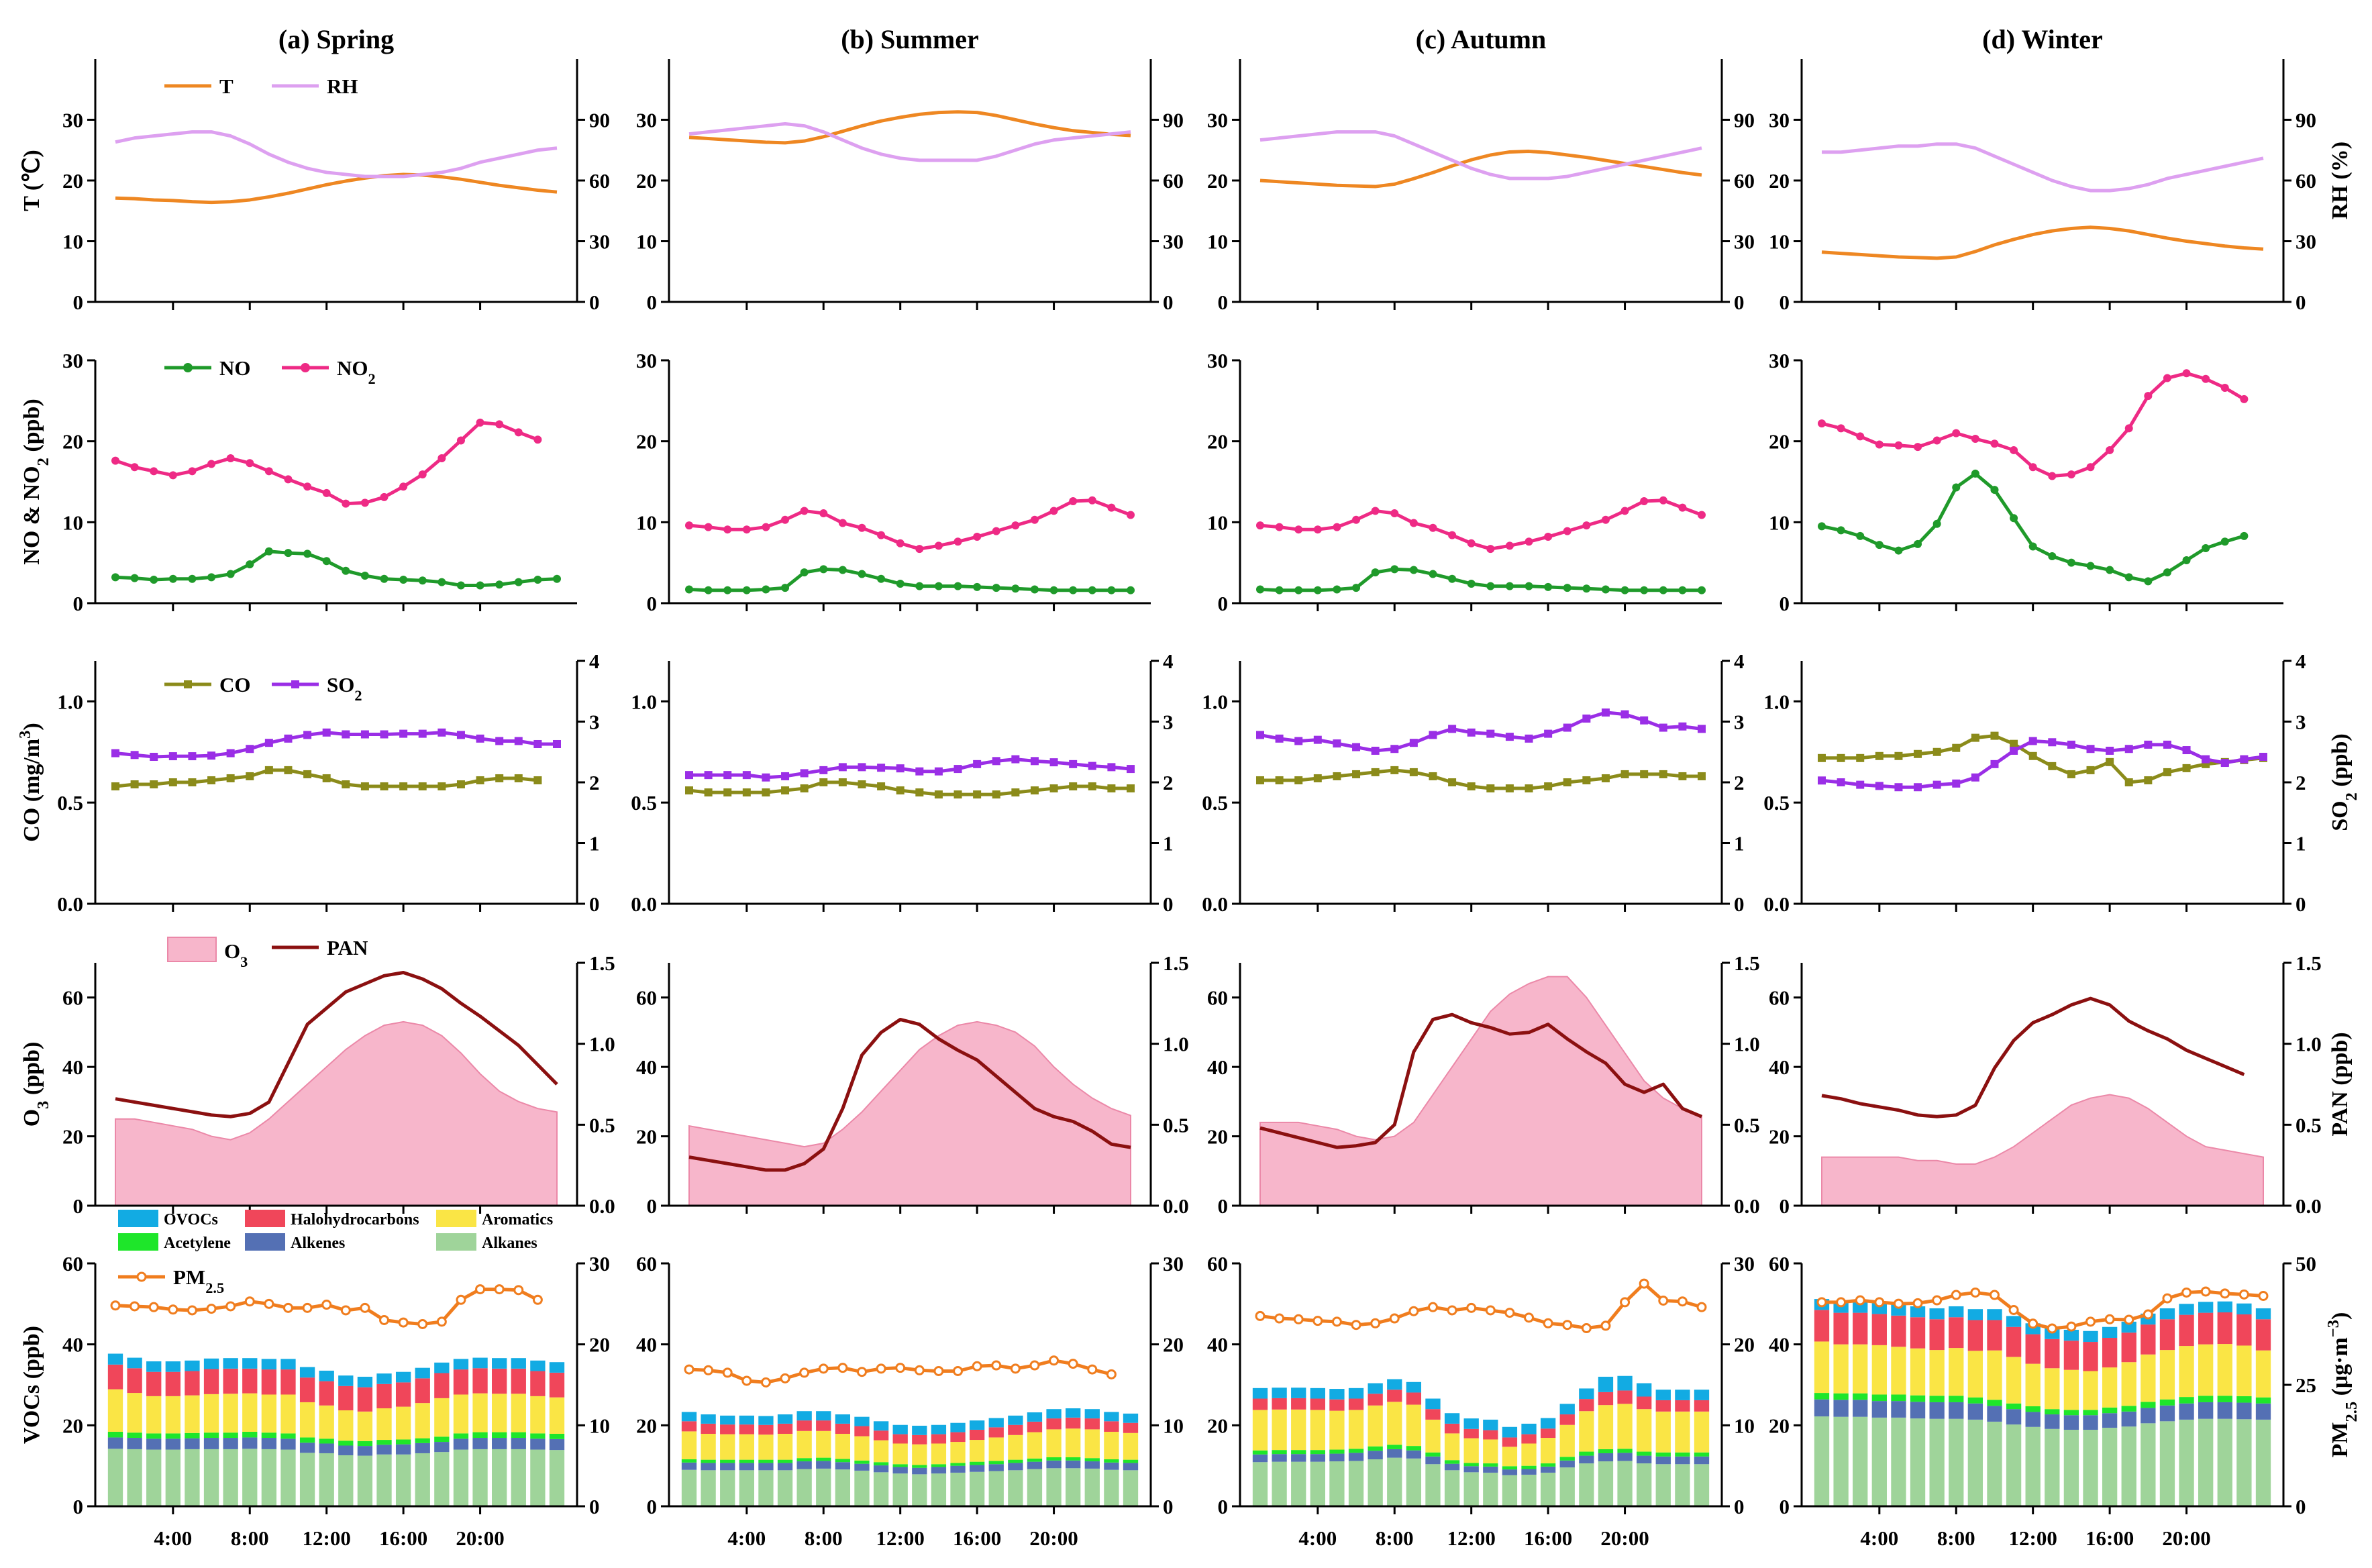  What do you see at coordinates (1481, 779) in the screenshot?
I see `CO-line` at bounding box center [1481, 779].